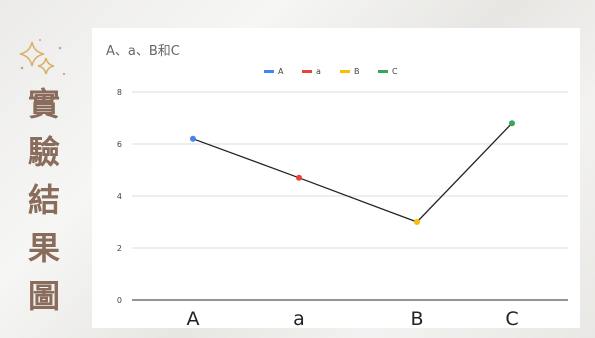 This screenshot has height=338, width=595. I want to click on side-title-char: 果, so click(43, 248).